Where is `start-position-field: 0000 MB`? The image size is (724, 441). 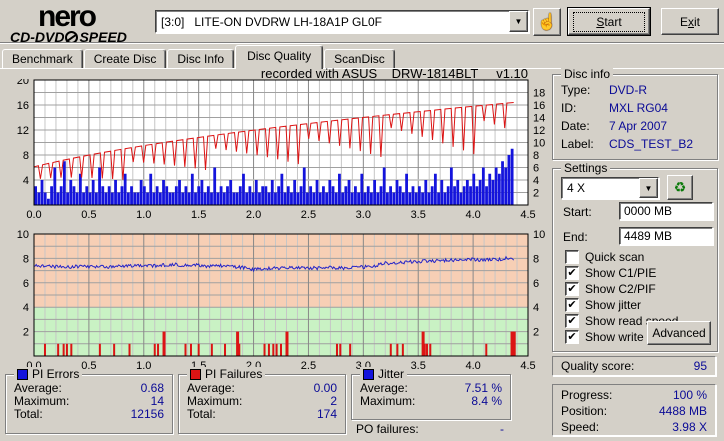
start-position-field: 0000 MB is located at coordinates (666, 211).